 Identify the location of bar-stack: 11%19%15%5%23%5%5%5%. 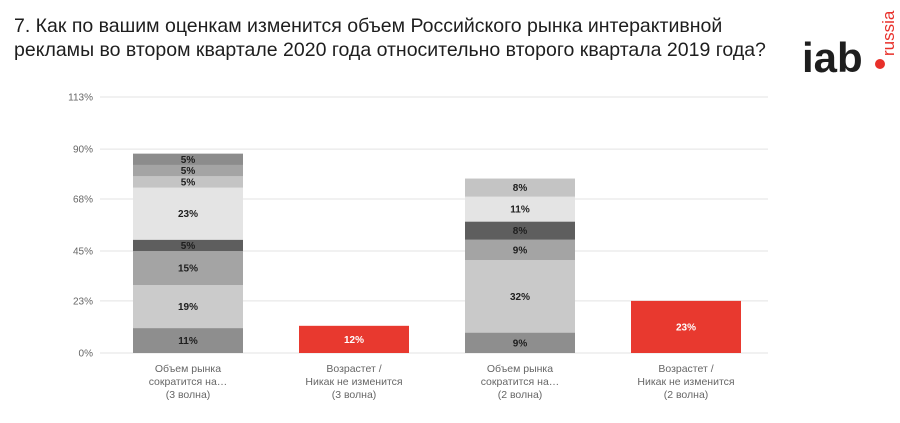
(188, 253).